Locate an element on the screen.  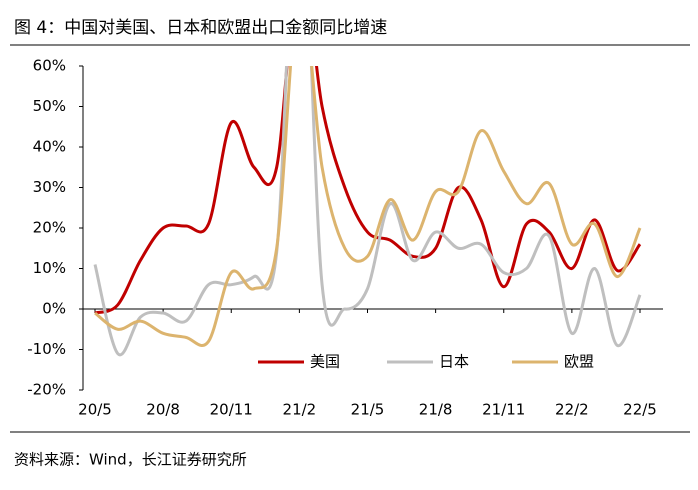
y-tick-label: 60% is located at coordinates (49, 66).